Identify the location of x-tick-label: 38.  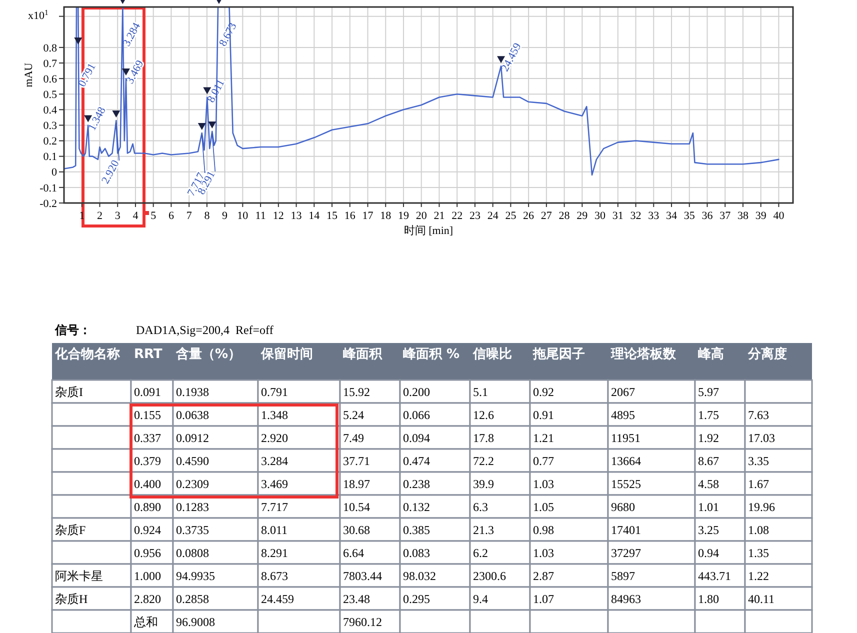
(743, 216).